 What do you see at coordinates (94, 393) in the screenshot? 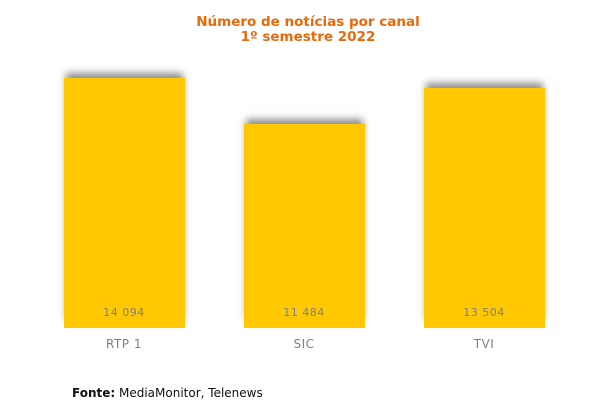
I see `source-label: Fonte:` at bounding box center [94, 393].